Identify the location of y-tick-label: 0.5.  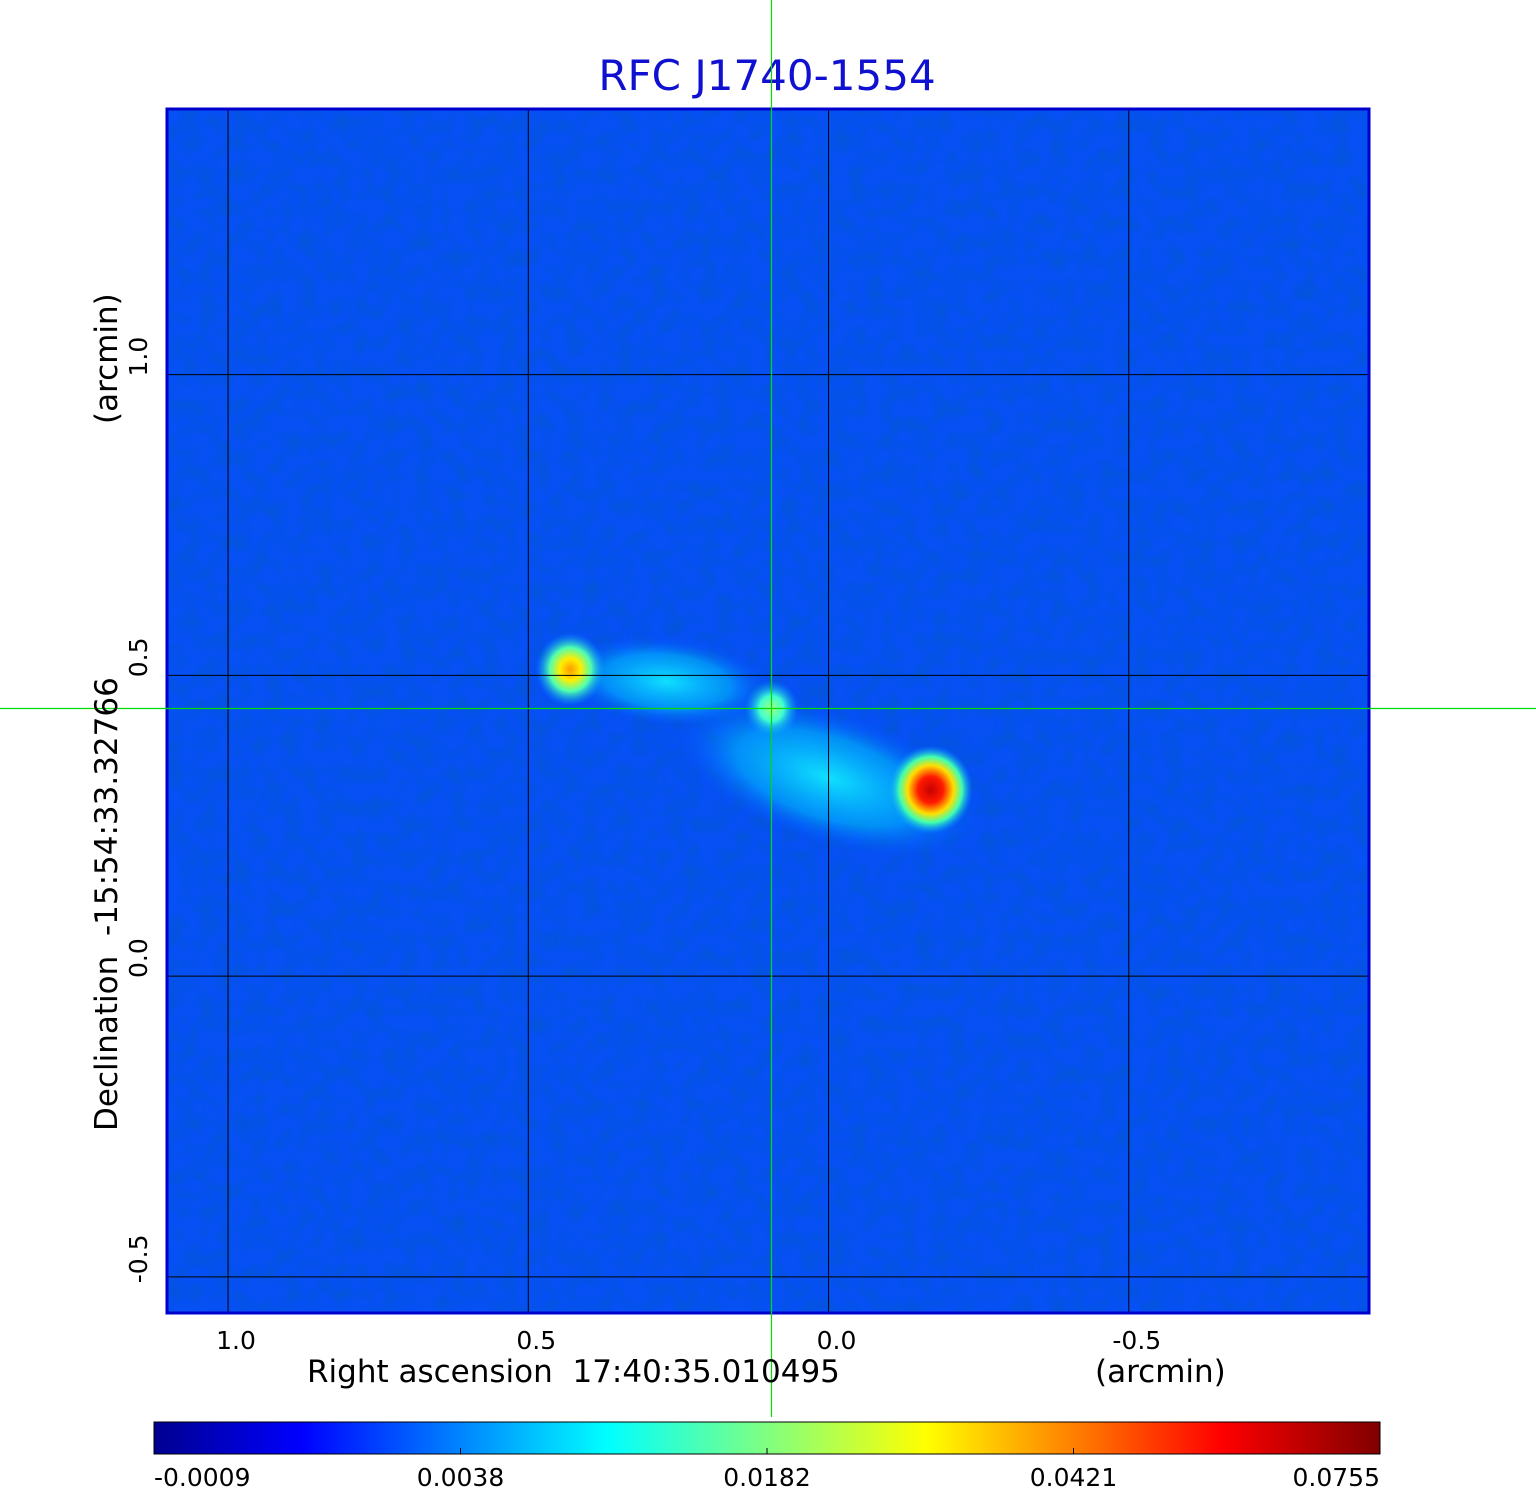
(138, 658).